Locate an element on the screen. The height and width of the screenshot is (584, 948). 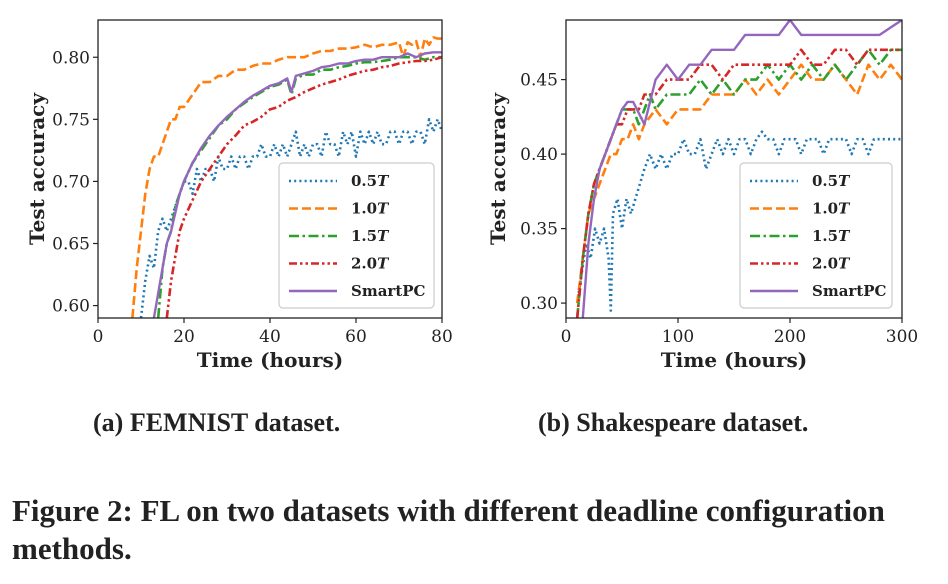
series-line-smartpc is located at coordinates (297, 184).